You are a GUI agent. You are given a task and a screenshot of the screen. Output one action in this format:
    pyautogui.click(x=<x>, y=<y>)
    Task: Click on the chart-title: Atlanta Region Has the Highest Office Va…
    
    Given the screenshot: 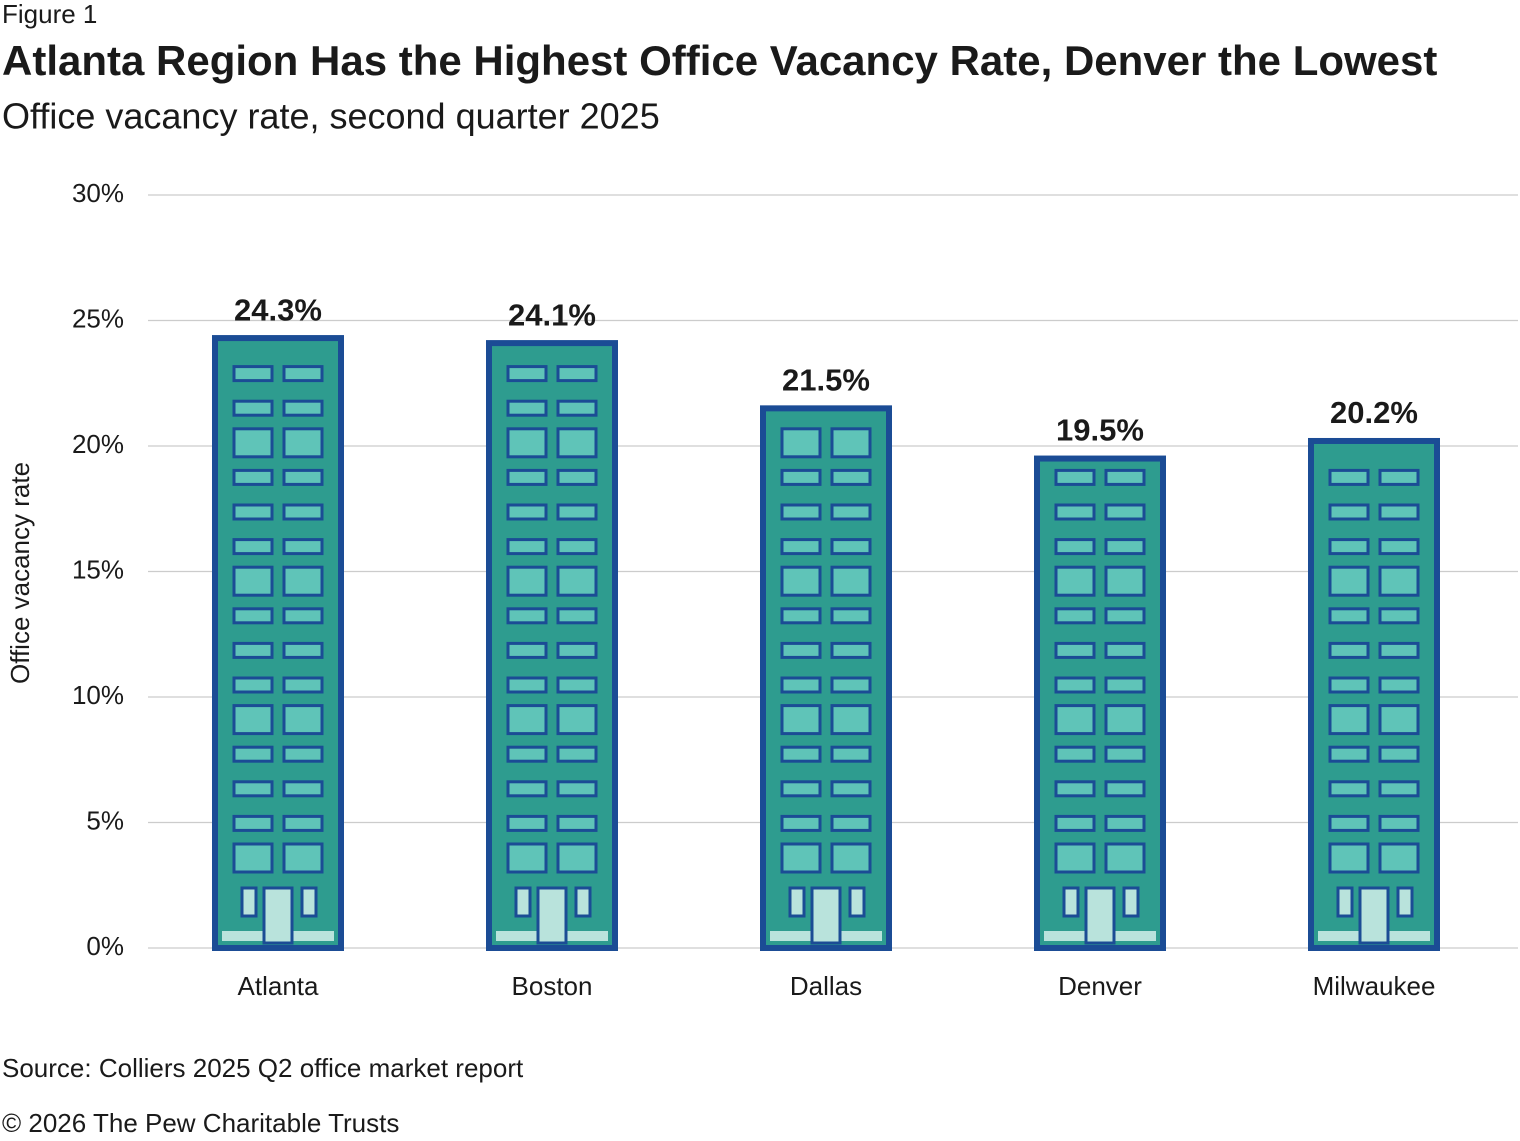 What is the action you would take?
    pyautogui.click(x=719, y=60)
    